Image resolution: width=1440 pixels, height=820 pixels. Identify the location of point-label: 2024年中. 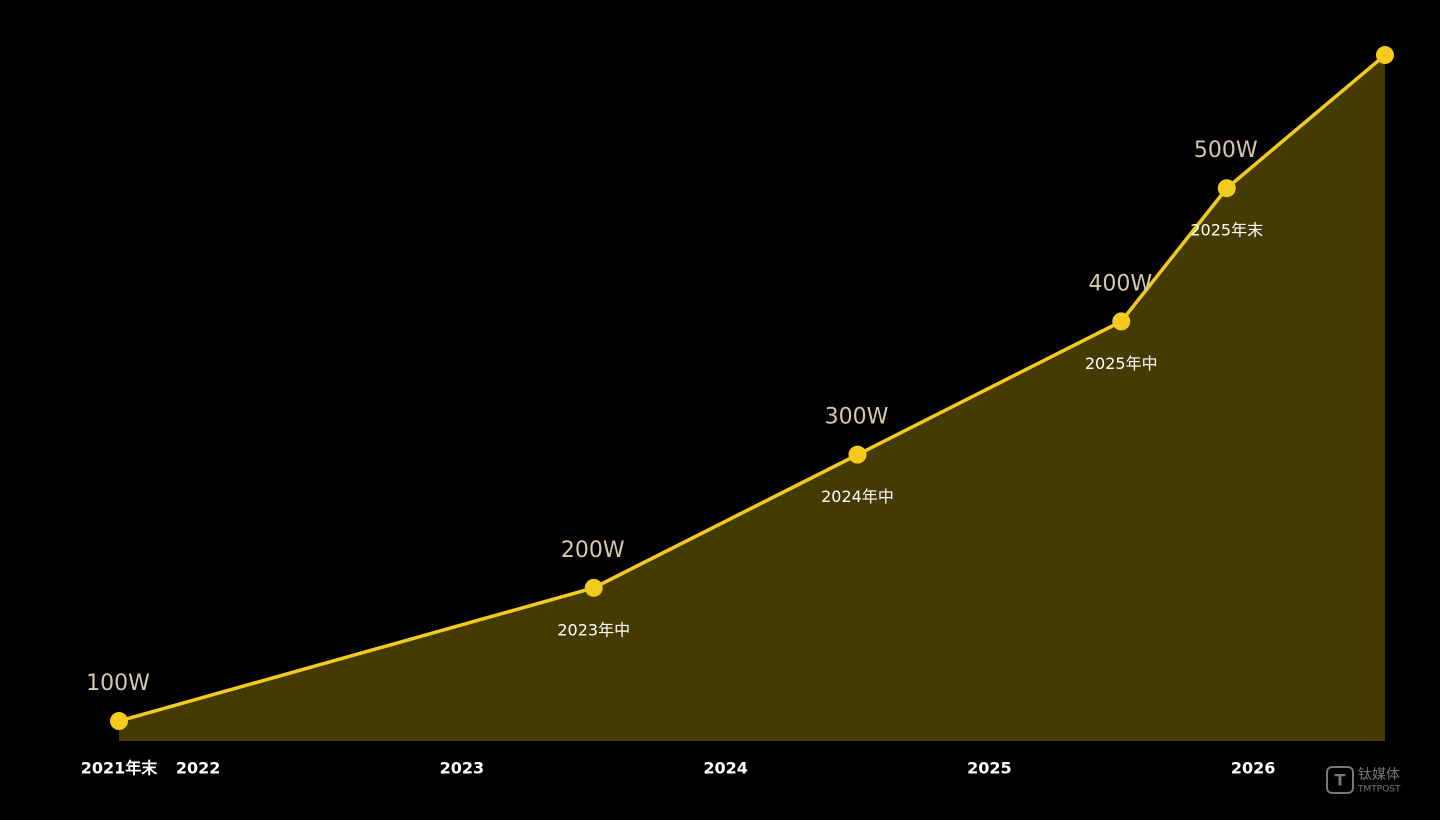
(857, 496).